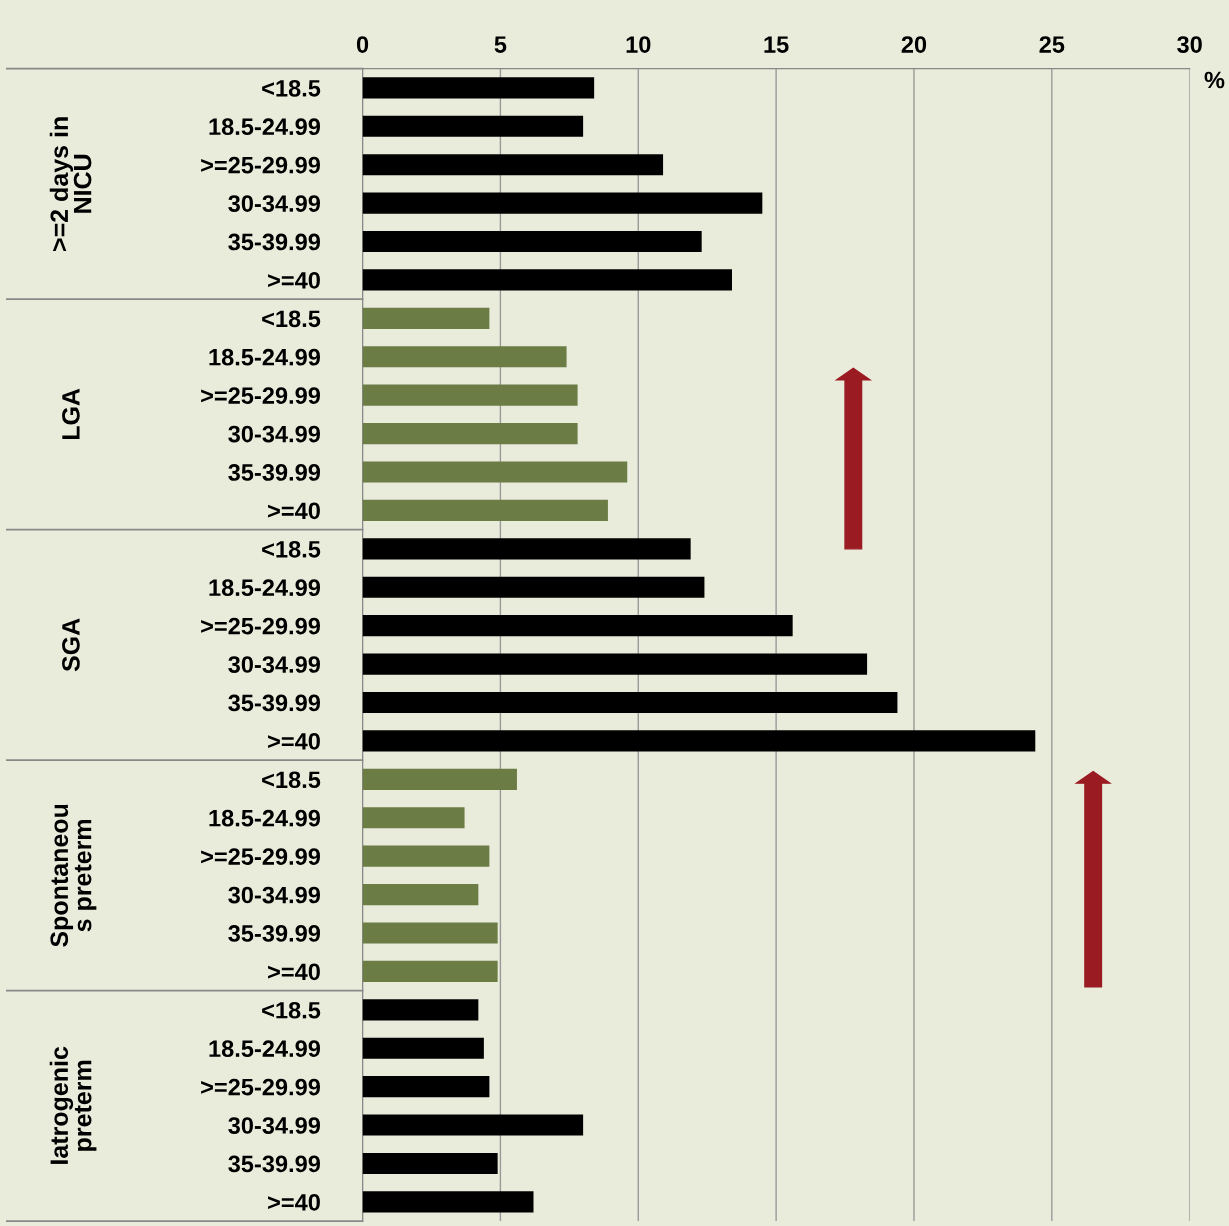 The height and width of the screenshot is (1226, 1229). What do you see at coordinates (776, 44) in the screenshot?
I see `x-tick-label: 15` at bounding box center [776, 44].